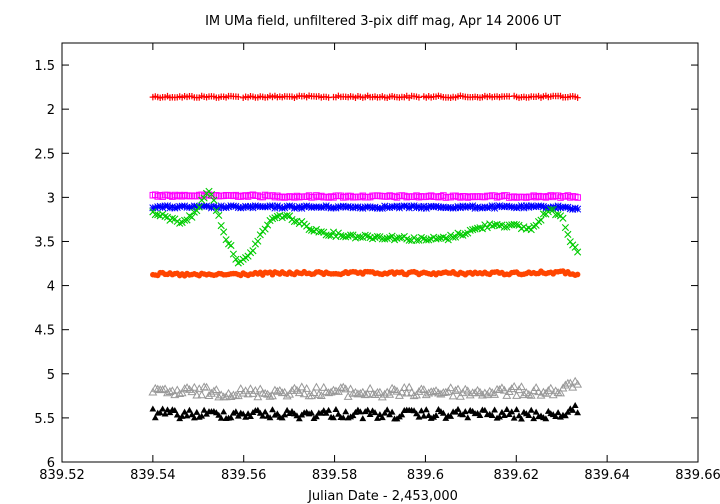 This screenshot has height=504, width=720. What do you see at coordinates (697, 475) in the screenshot?
I see `x-tick-label: 839.66` at bounding box center [697, 475].